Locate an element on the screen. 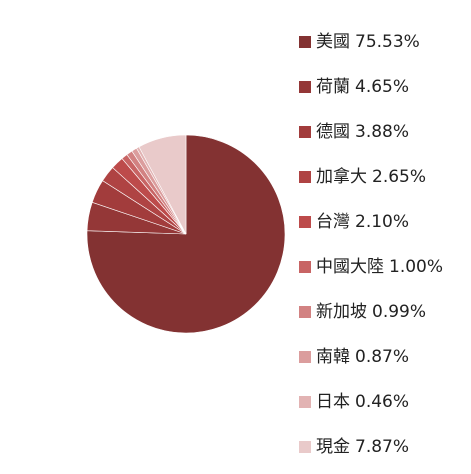 The image size is (471, 474). legend-label: 現金 7.87% is located at coordinates (362, 447).